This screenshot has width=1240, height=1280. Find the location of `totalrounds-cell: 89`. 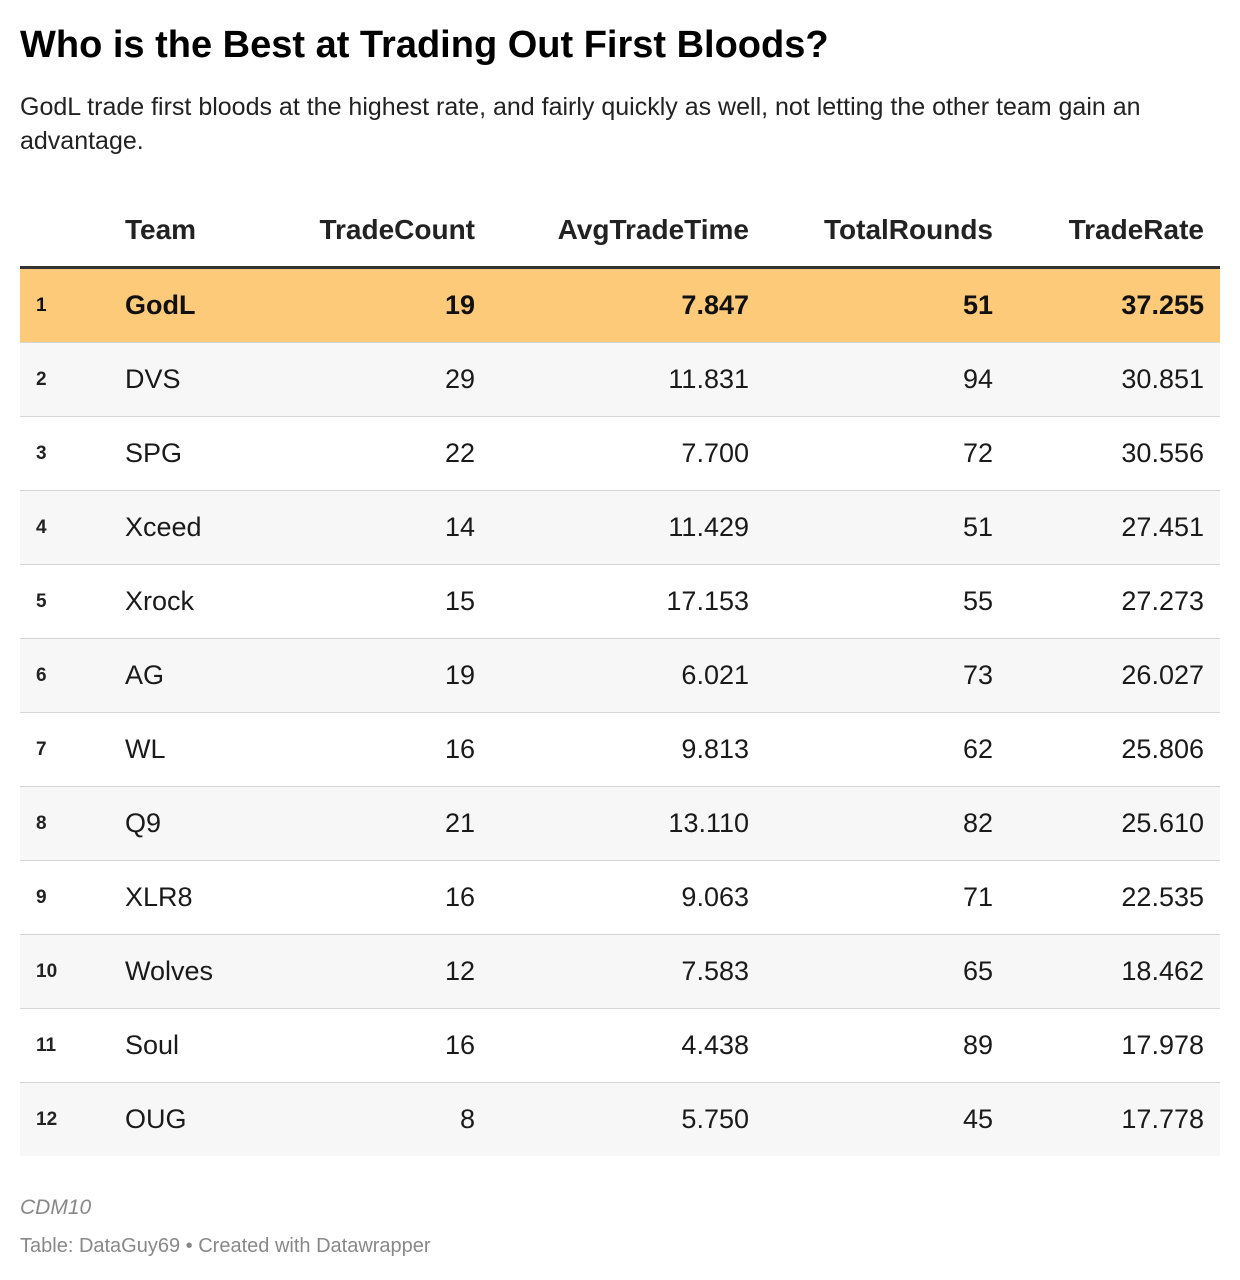

totalrounds-cell: 89 is located at coordinates (871, 1045).